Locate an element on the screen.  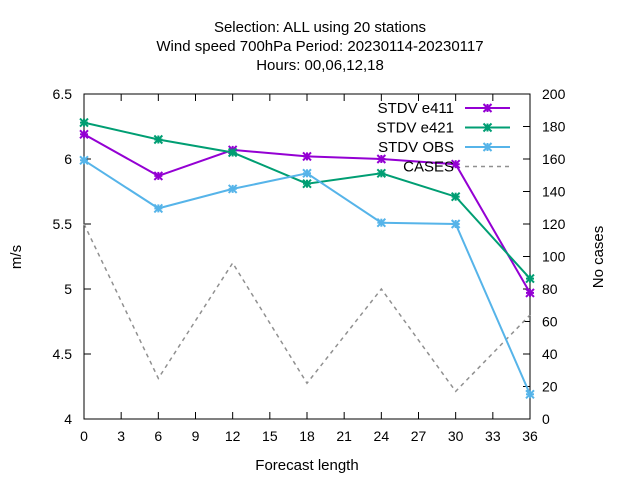
y2-tick-label: 120 is located at coordinates (554, 224).